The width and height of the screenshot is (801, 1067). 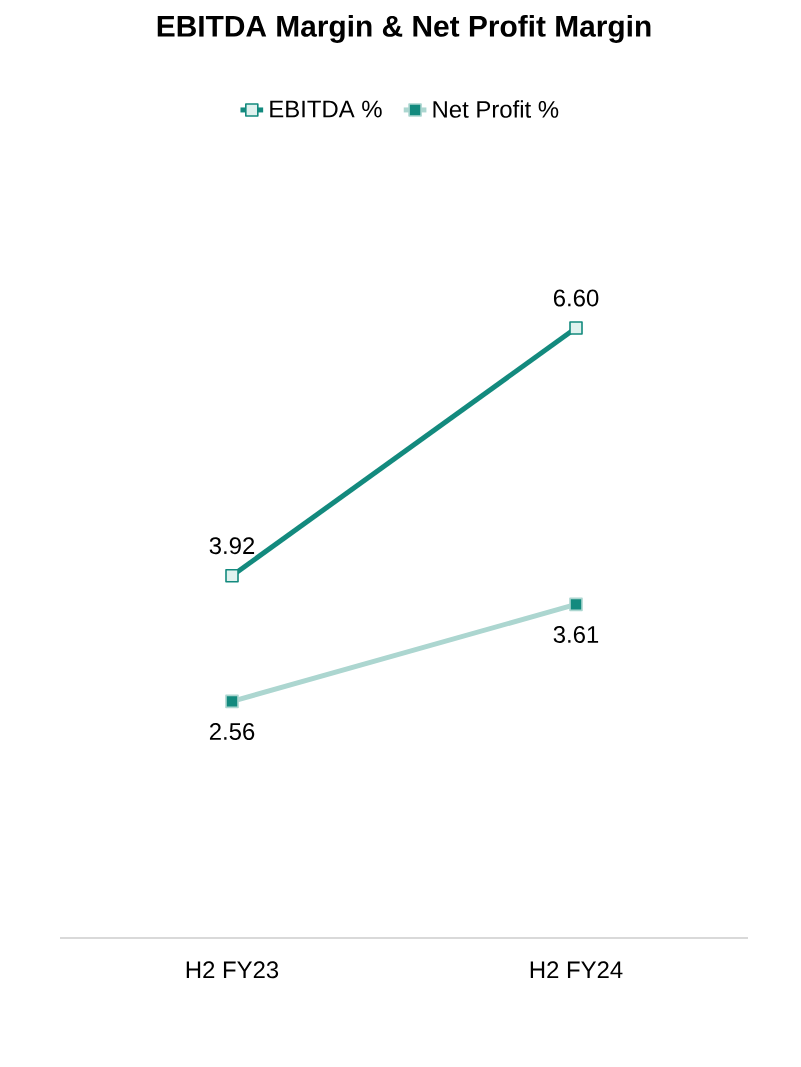 What do you see at coordinates (232, 546) in the screenshot?
I see `data-label: 3.92` at bounding box center [232, 546].